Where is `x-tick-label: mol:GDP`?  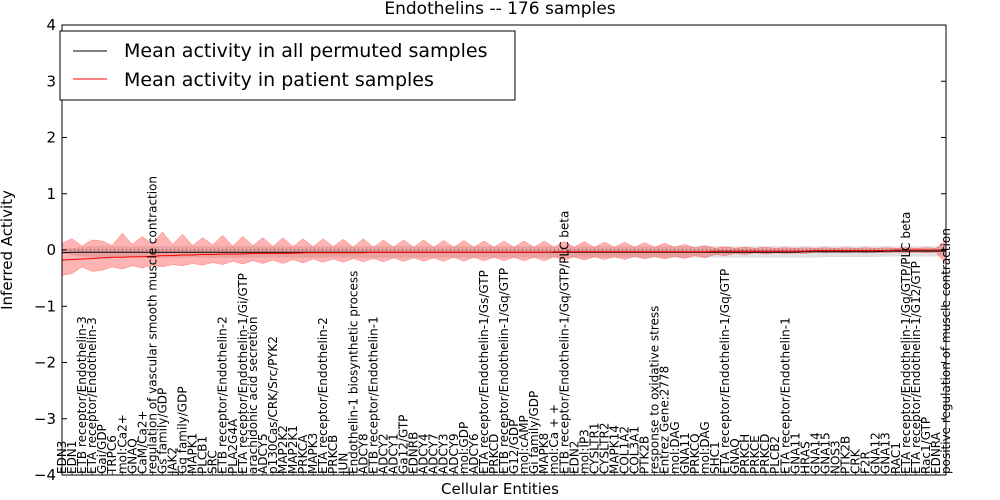 x-tick-label: mol:GDP is located at coordinates (464, 448).